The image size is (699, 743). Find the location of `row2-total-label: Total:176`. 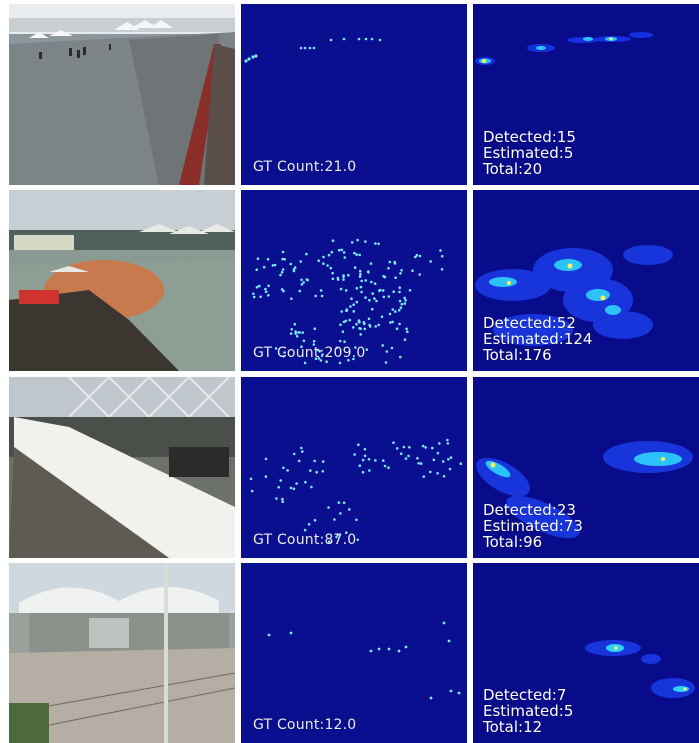

row2-total-label: Total:176 is located at coordinates (517, 355).